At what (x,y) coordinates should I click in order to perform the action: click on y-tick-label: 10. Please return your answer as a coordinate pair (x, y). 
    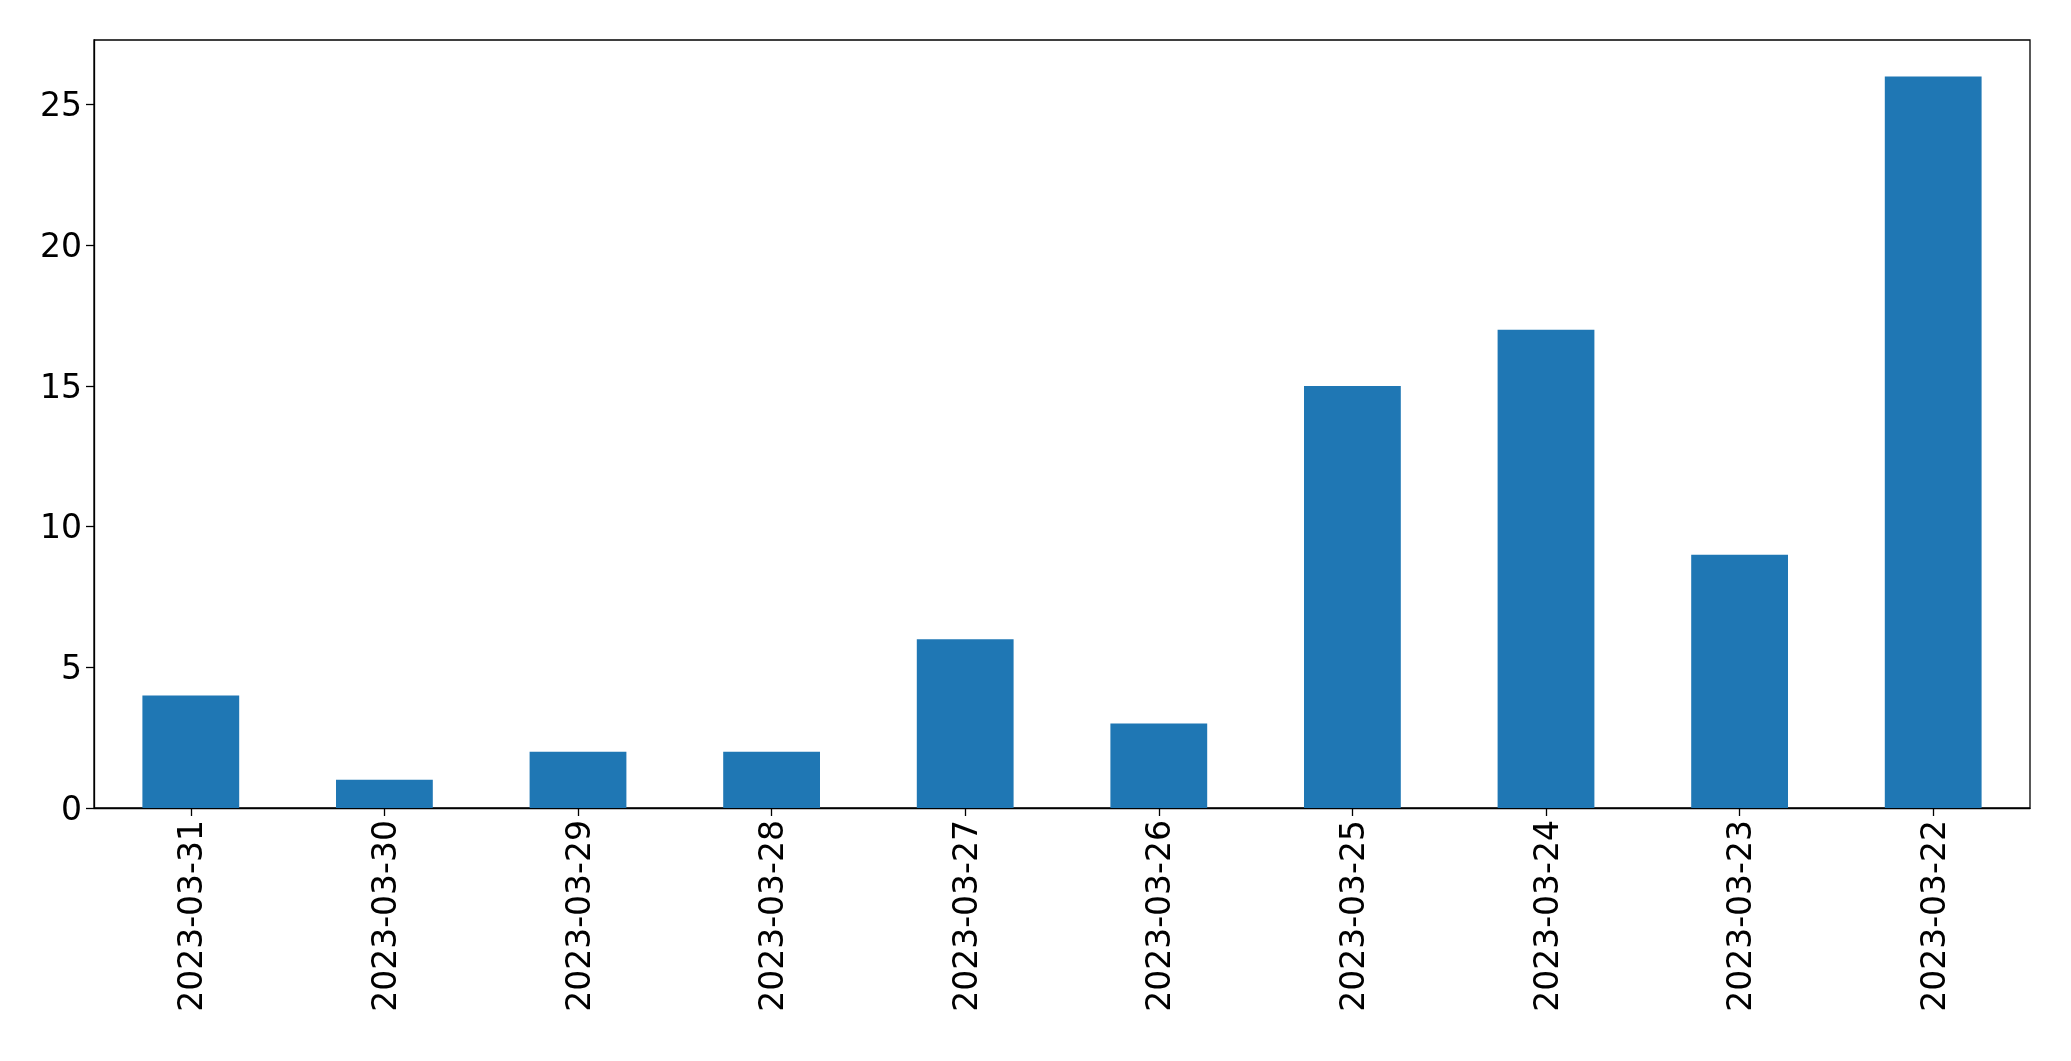
    Looking at the image, I should click on (61, 527).